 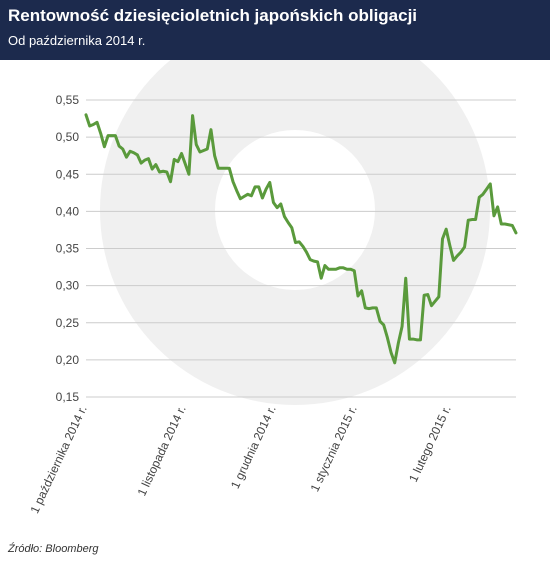 I want to click on y-tick-label: 0,50, so click(x=68, y=137).